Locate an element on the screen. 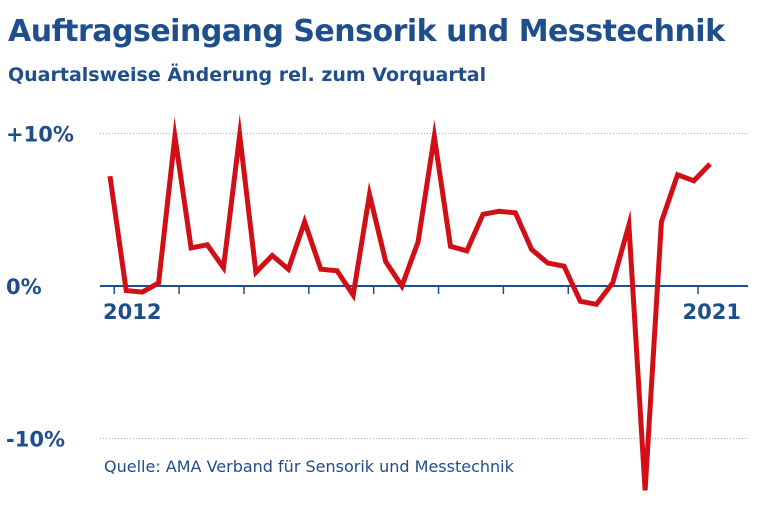 The width and height of the screenshot is (760, 506). y-tick-labels: +10% 0% -10% is located at coordinates (40, 287).